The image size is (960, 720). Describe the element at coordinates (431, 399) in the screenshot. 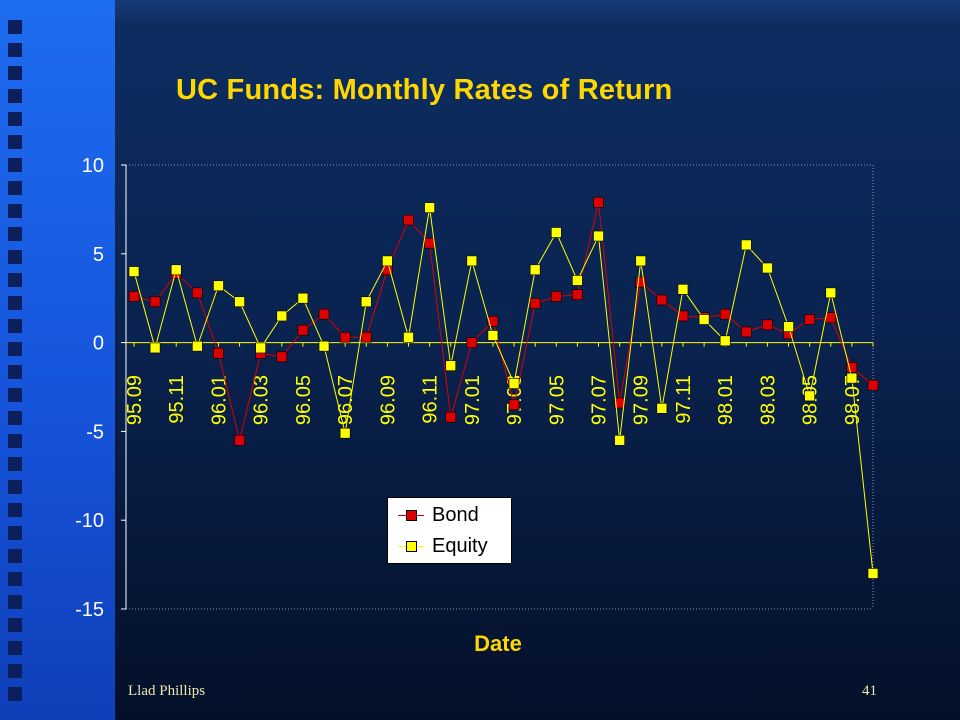

I see `x-tick-label: 96.11` at that location.